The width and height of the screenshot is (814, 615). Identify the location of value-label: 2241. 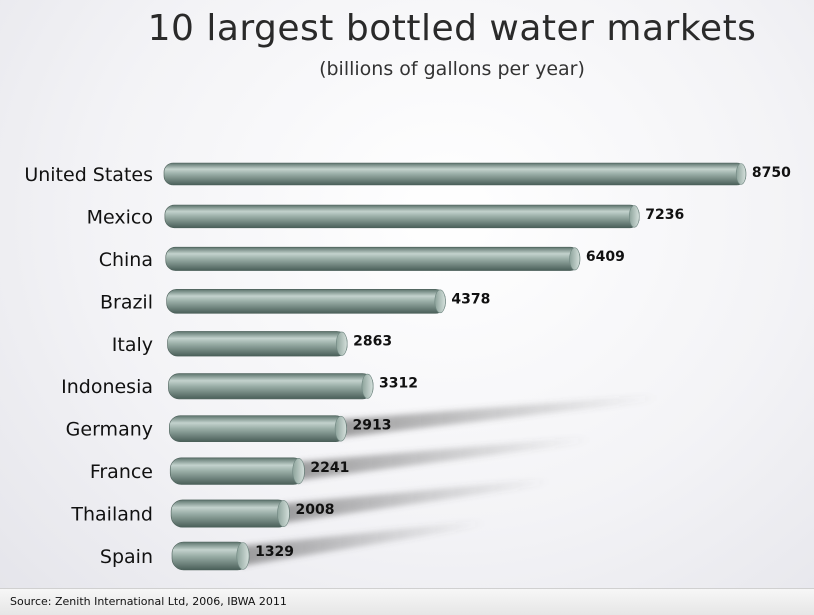
(329, 468).